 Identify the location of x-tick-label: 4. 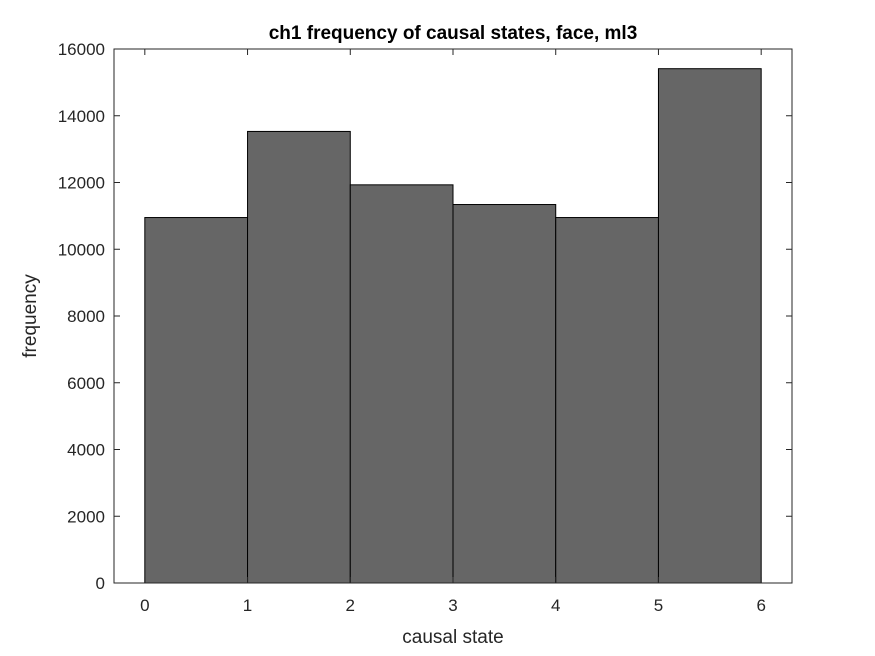
(555, 605).